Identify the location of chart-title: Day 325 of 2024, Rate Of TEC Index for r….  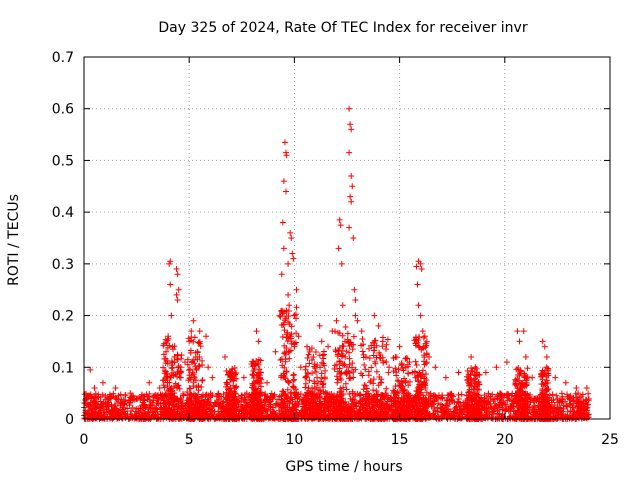
(342, 28).